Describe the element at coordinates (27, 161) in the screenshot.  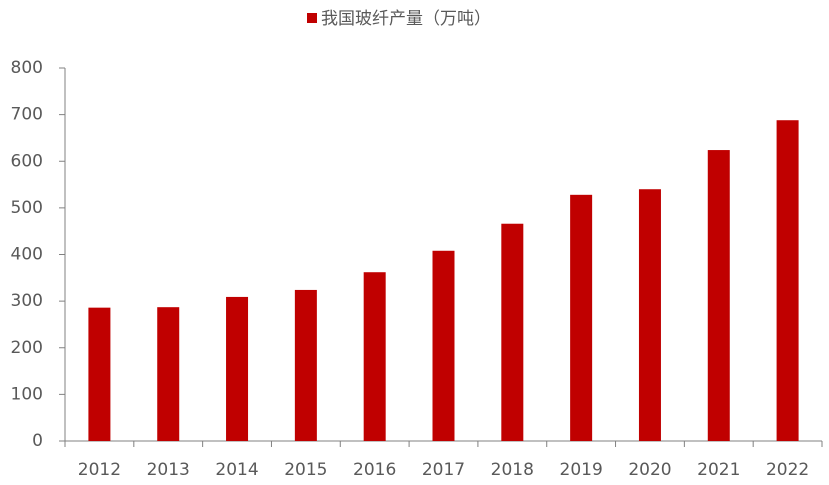
I see `y-tick-label: 600` at that location.